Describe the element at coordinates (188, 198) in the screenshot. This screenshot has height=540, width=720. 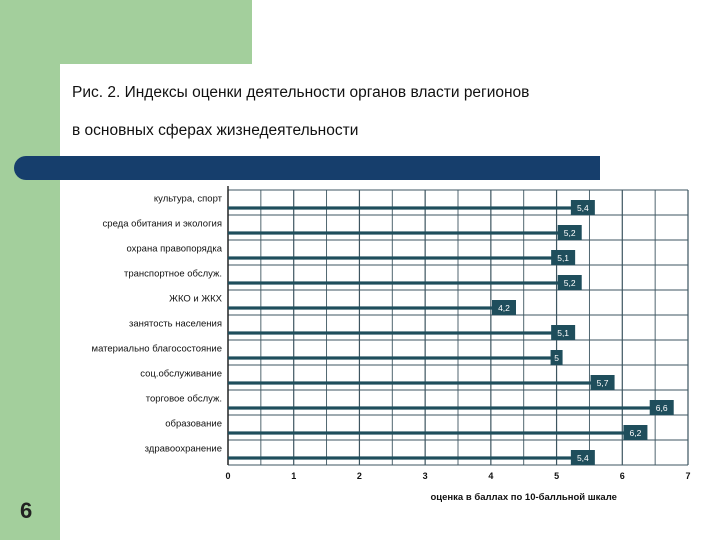
I see `category-label: культура, спорт` at that location.